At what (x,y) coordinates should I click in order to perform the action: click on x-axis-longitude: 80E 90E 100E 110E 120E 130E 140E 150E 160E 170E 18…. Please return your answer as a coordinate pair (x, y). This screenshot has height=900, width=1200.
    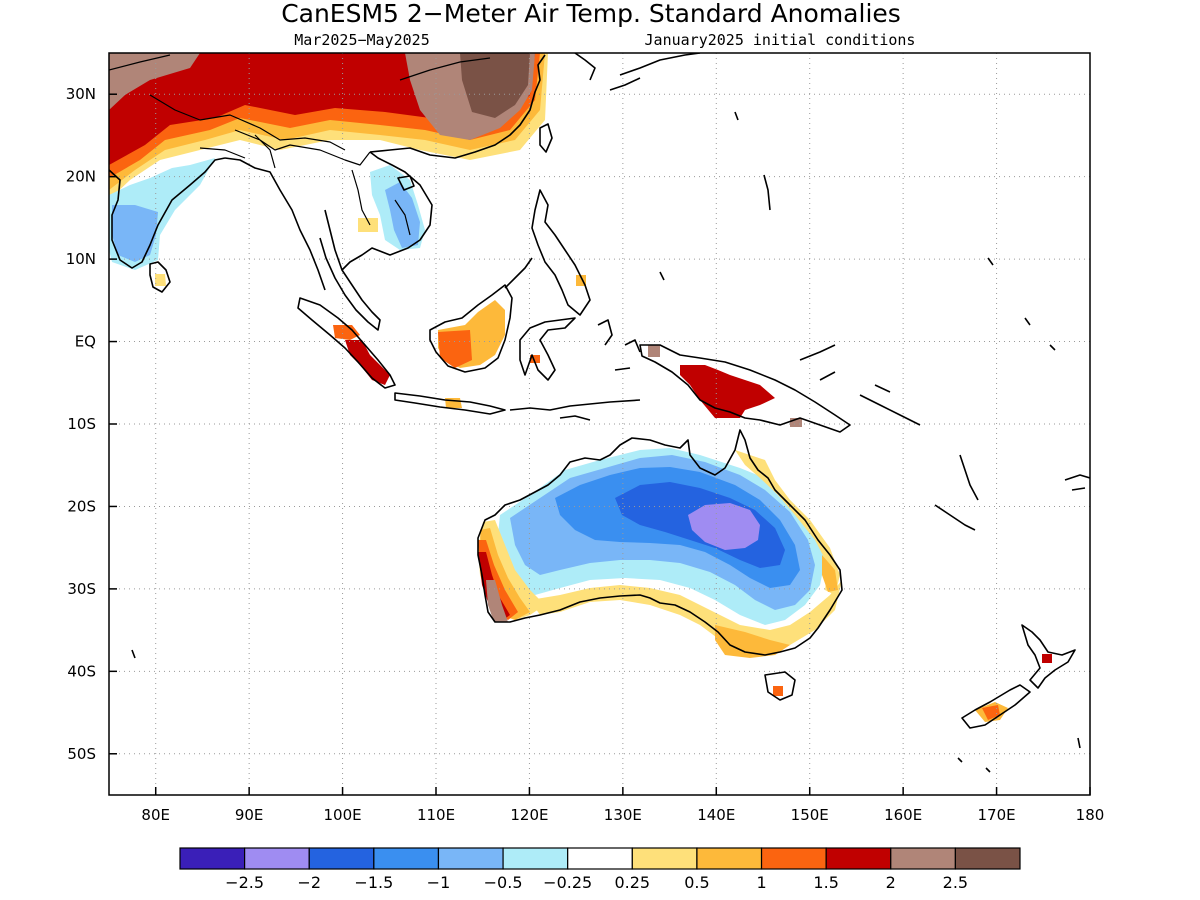
    Looking at the image, I should click on (622, 805).